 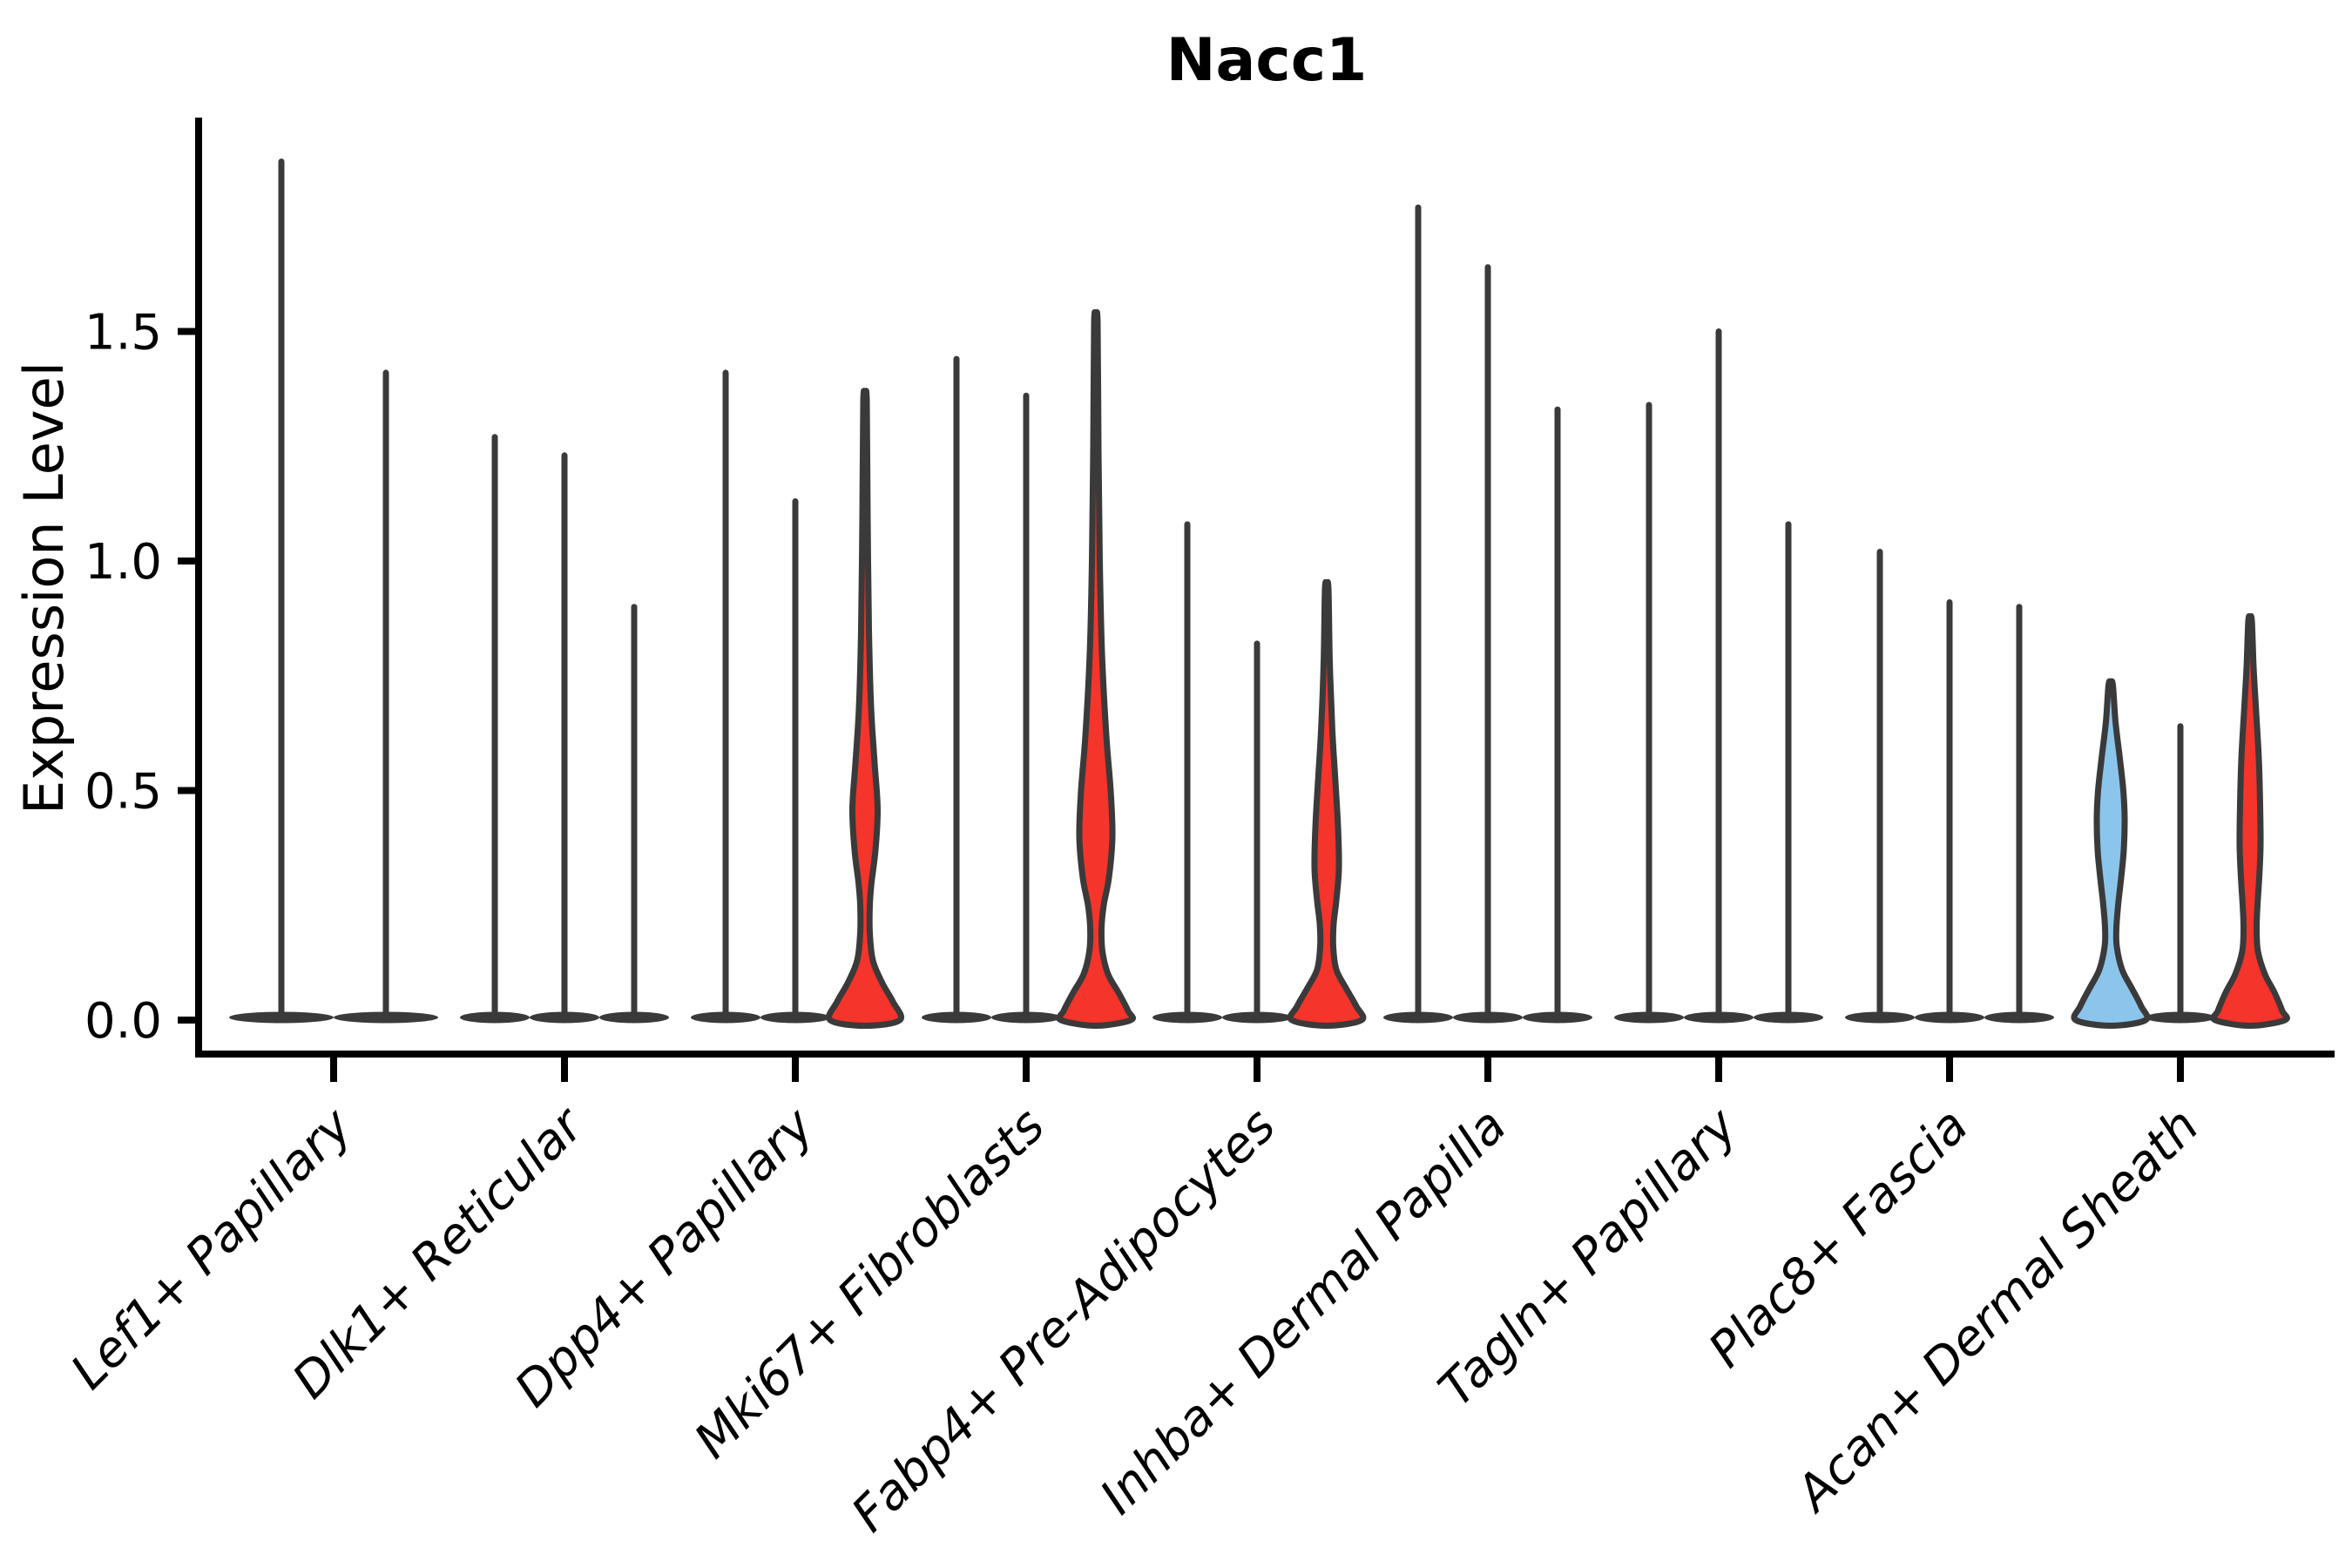 I want to click on violin-filled-blue, so click(x=2111, y=854).